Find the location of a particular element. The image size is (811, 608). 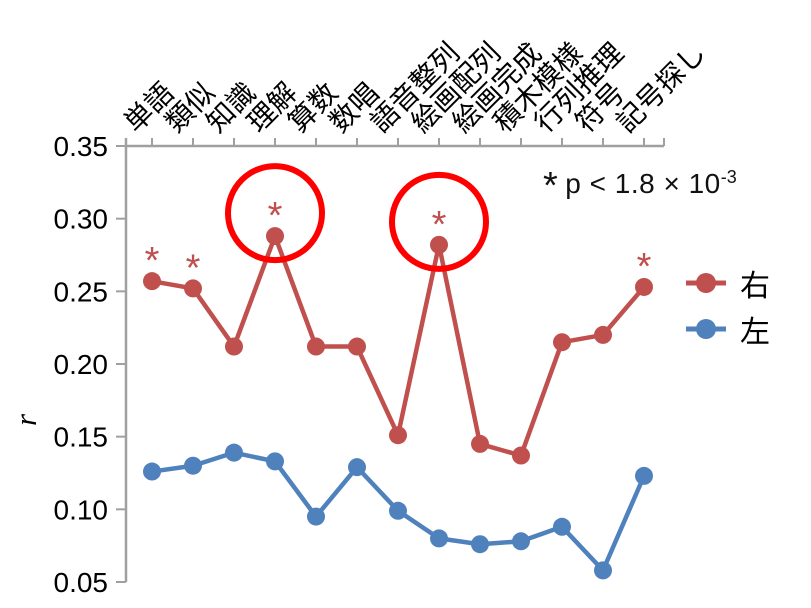

y-axis-title: r is located at coordinates (25, 419).